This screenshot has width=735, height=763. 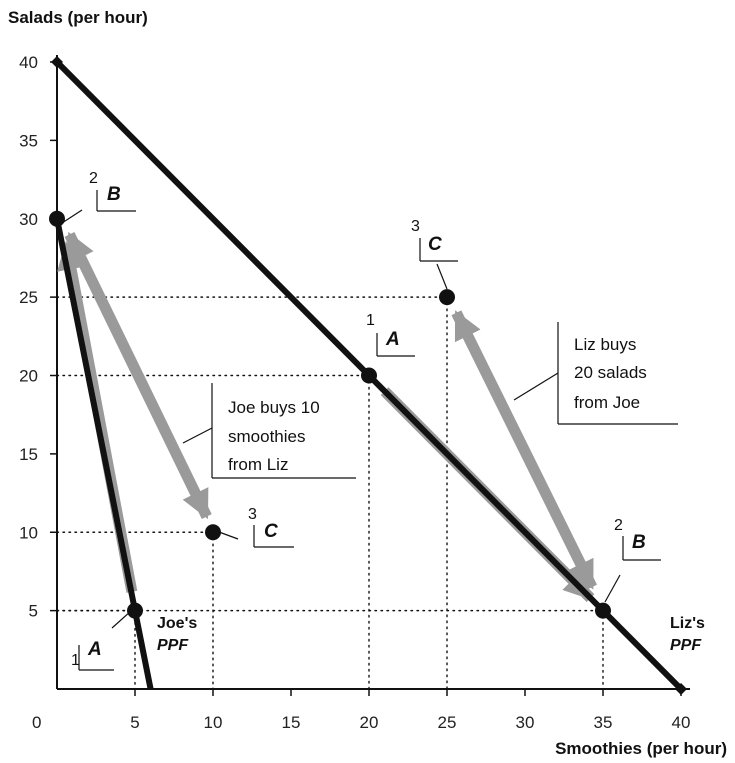 I want to click on y-tick-label: 10, so click(x=28, y=532).